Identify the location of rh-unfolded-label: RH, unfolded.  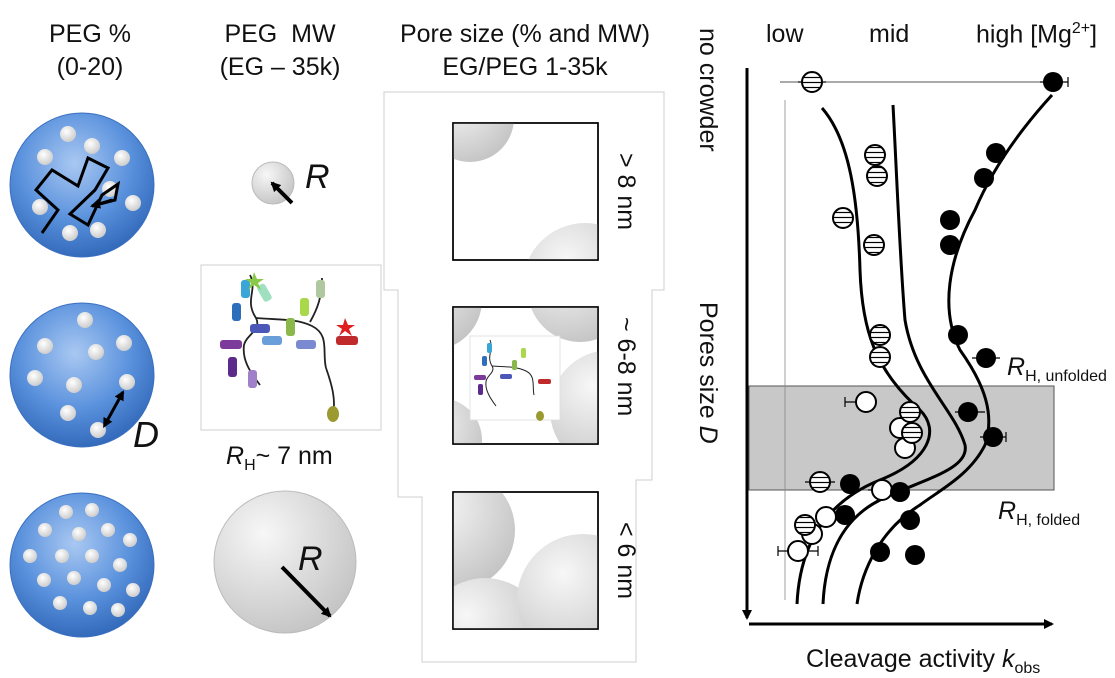
(1057, 369).